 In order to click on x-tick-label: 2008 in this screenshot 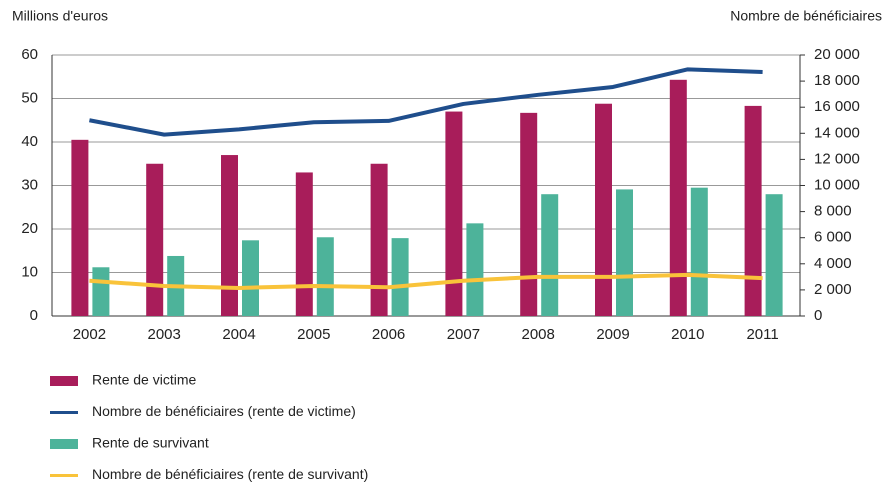, I will do `click(538, 334)`.